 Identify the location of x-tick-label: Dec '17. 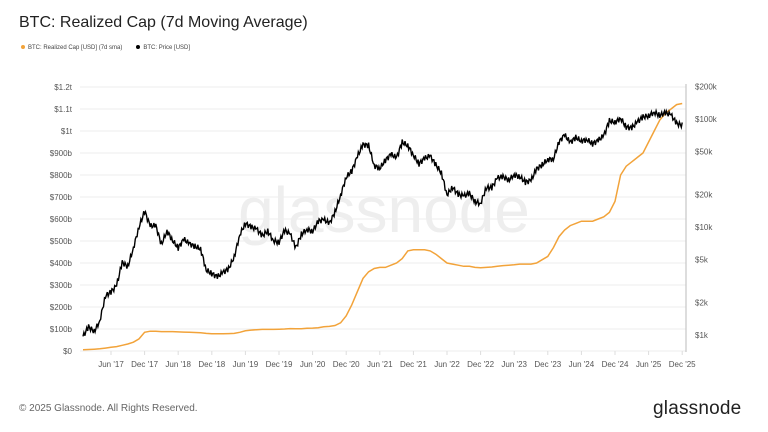
(144, 364).